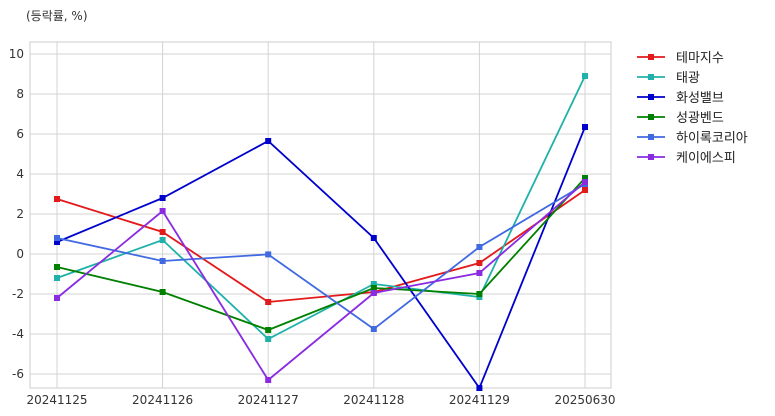 This screenshot has height=416, width=775. Describe the element at coordinates (268, 400) in the screenshot. I see `x-tick-label: 20241127` at that location.